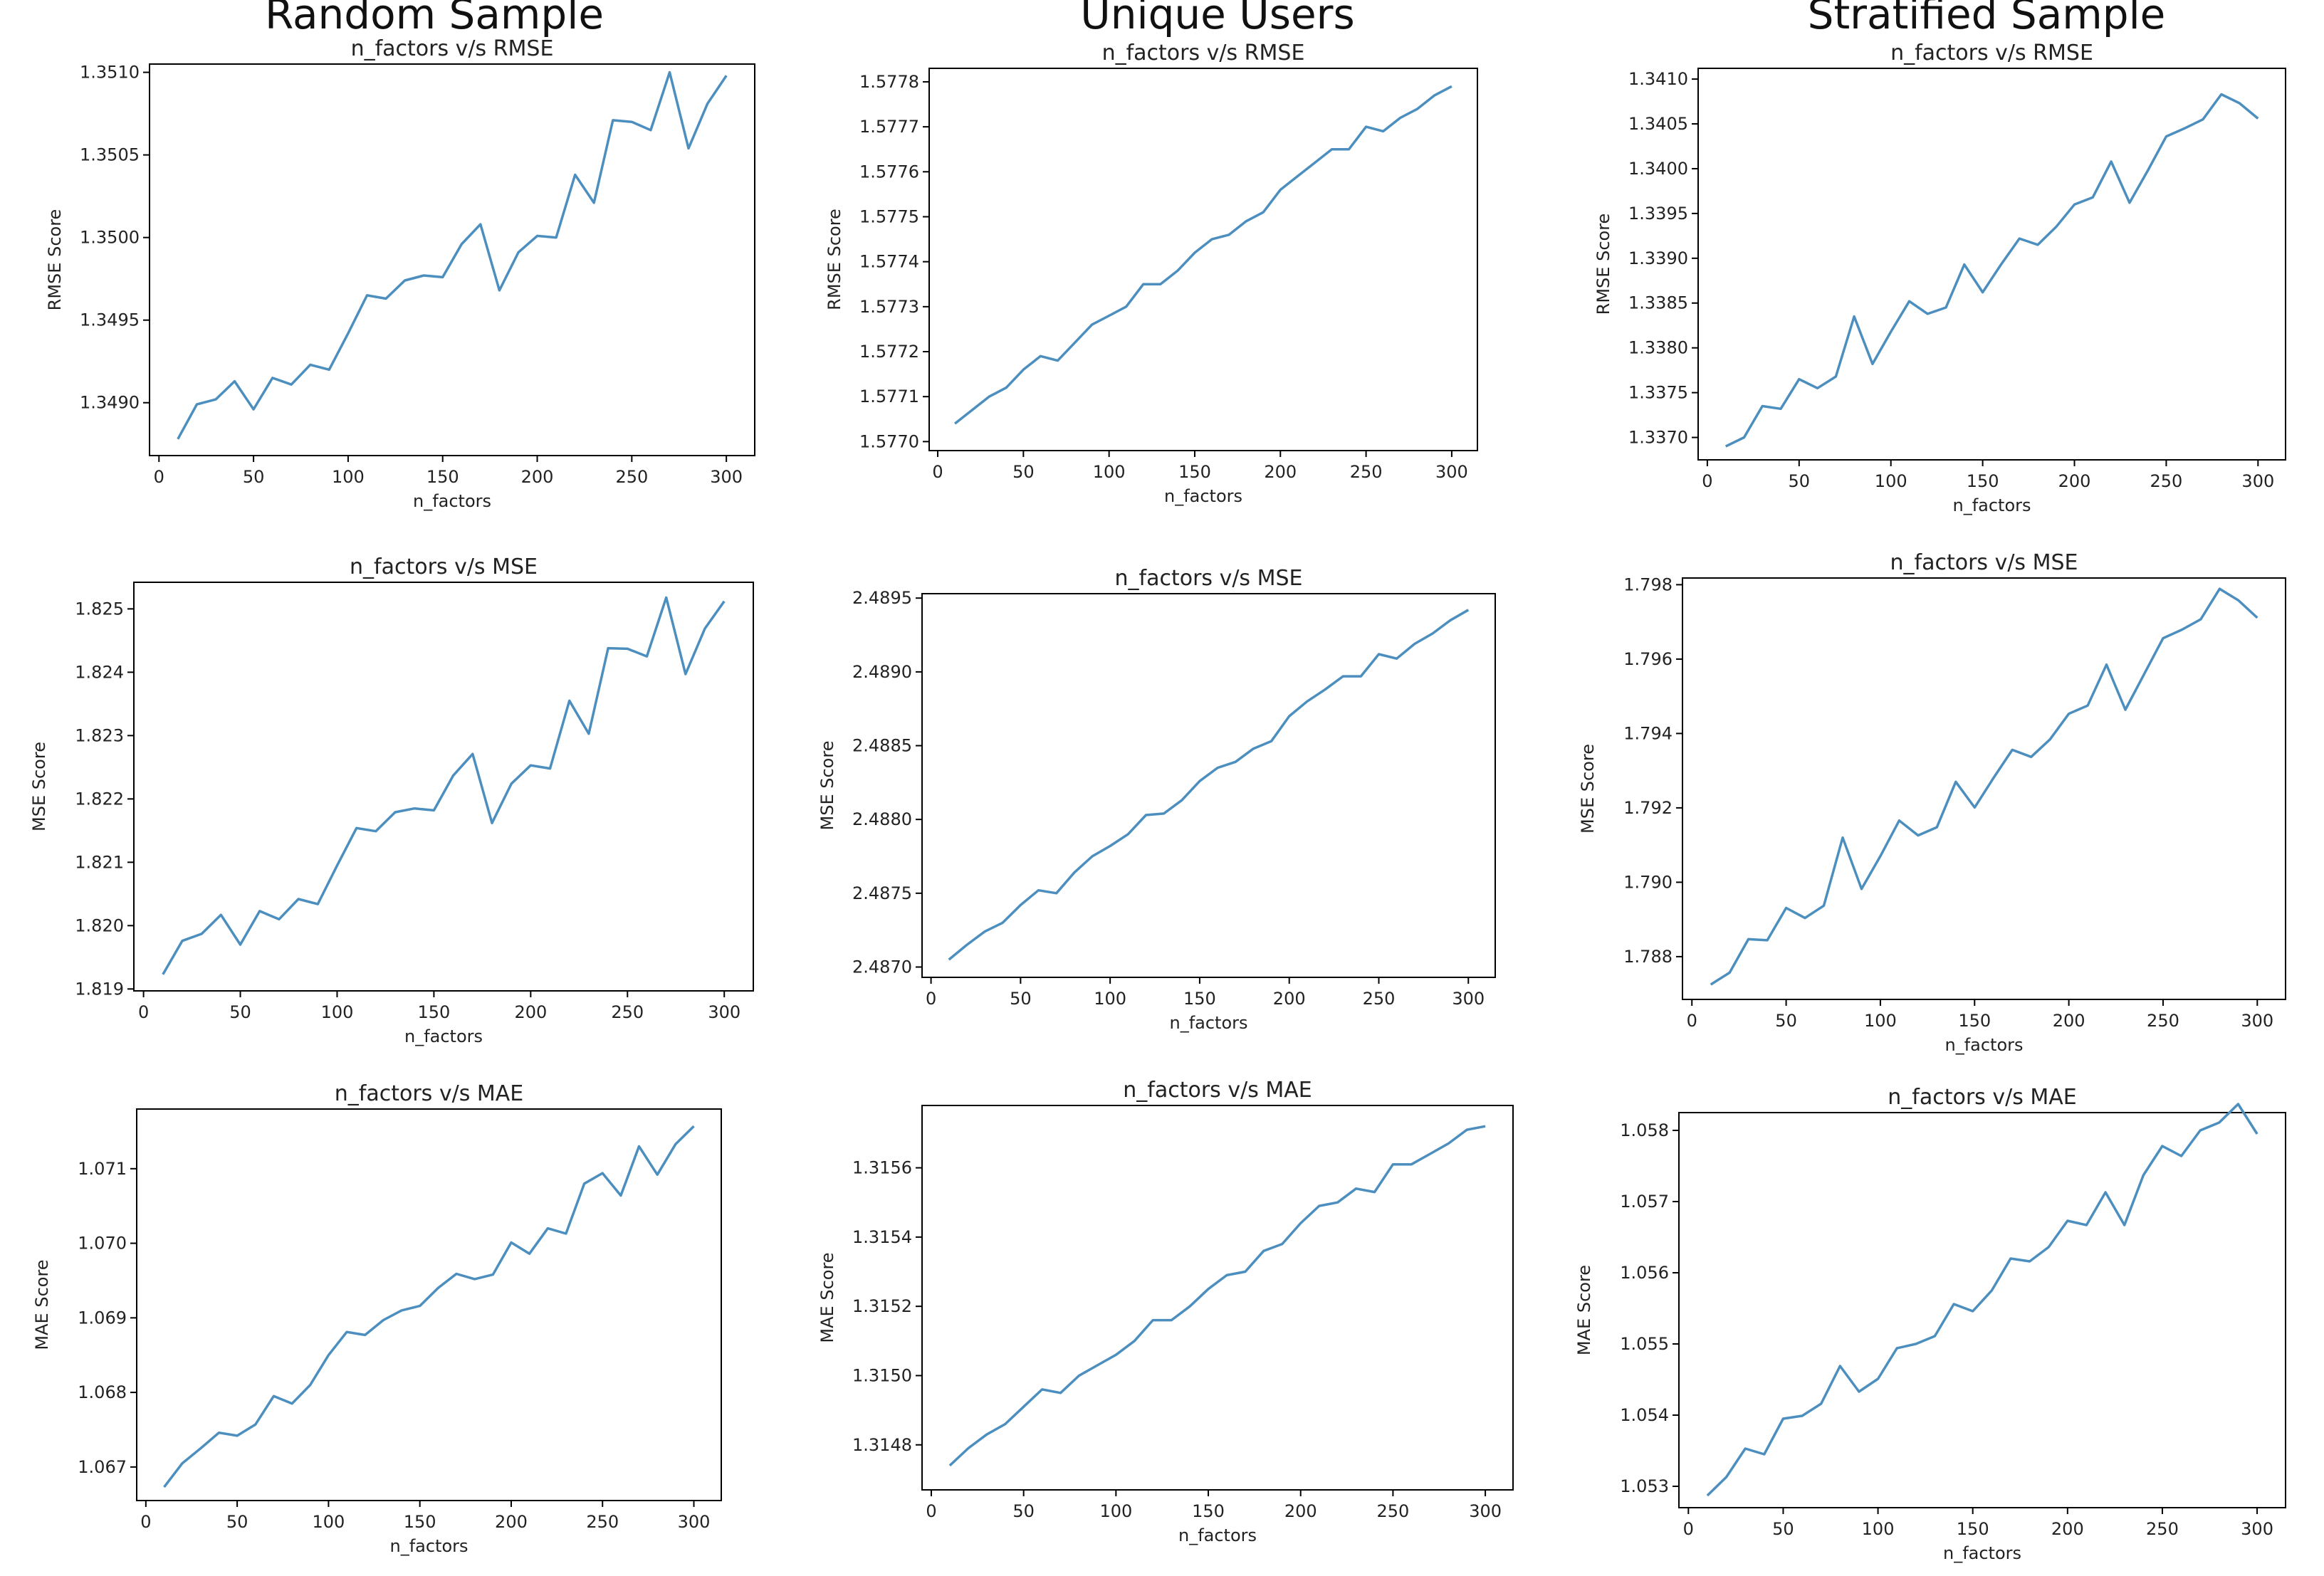 The width and height of the screenshot is (2324, 1576). I want to click on y-tick-label: 1.5776, so click(889, 172).